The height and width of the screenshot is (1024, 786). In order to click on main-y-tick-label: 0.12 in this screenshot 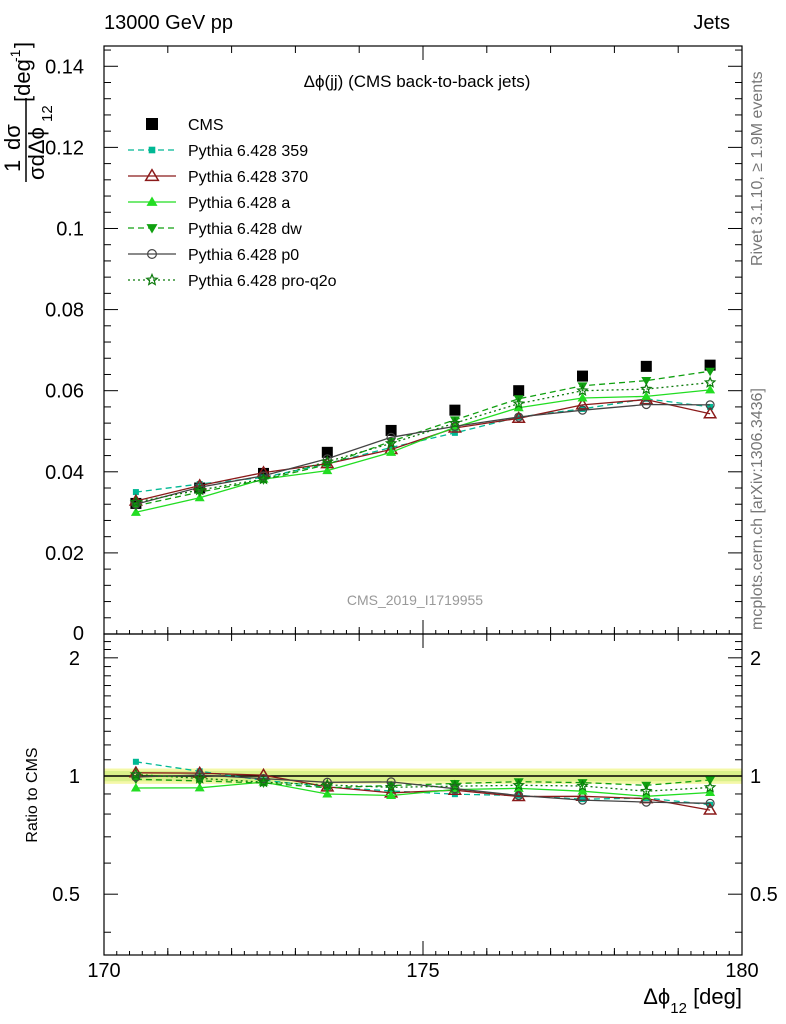, I will do `click(64, 148)`.